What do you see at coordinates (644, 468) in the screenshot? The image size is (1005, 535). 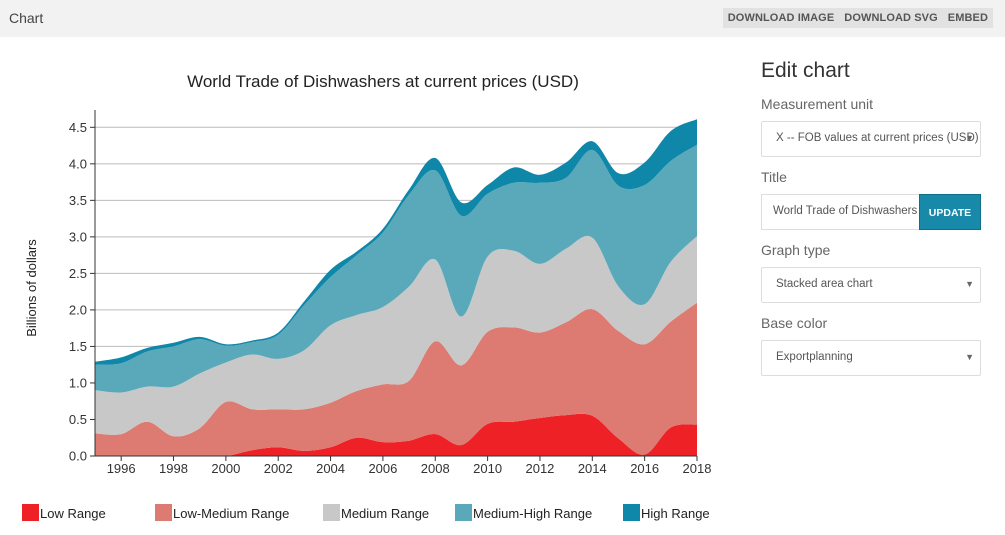 I see `x-tick-label: 2016` at bounding box center [644, 468].